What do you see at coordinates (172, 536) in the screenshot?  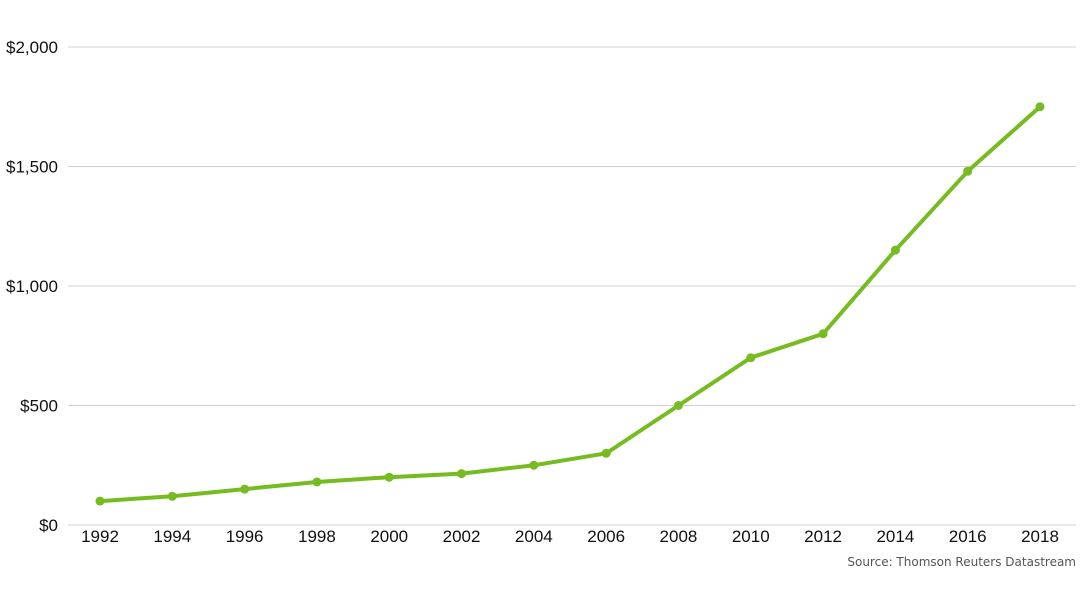 I see `x-tick-label: 1994` at bounding box center [172, 536].